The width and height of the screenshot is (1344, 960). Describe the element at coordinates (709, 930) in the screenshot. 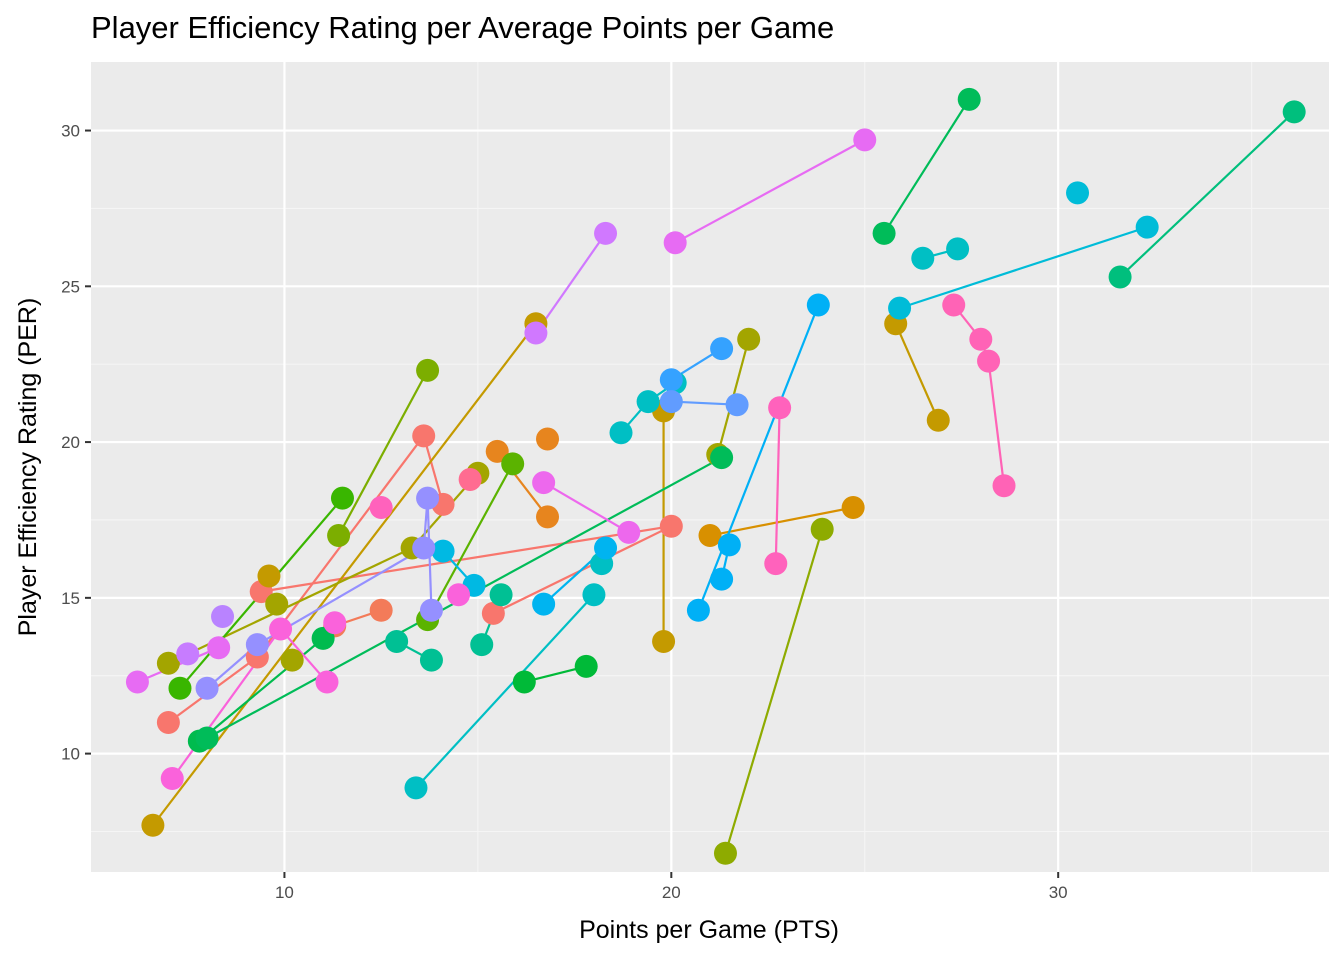

I see `x-axis-title: Points per Game (PTS)` at that location.